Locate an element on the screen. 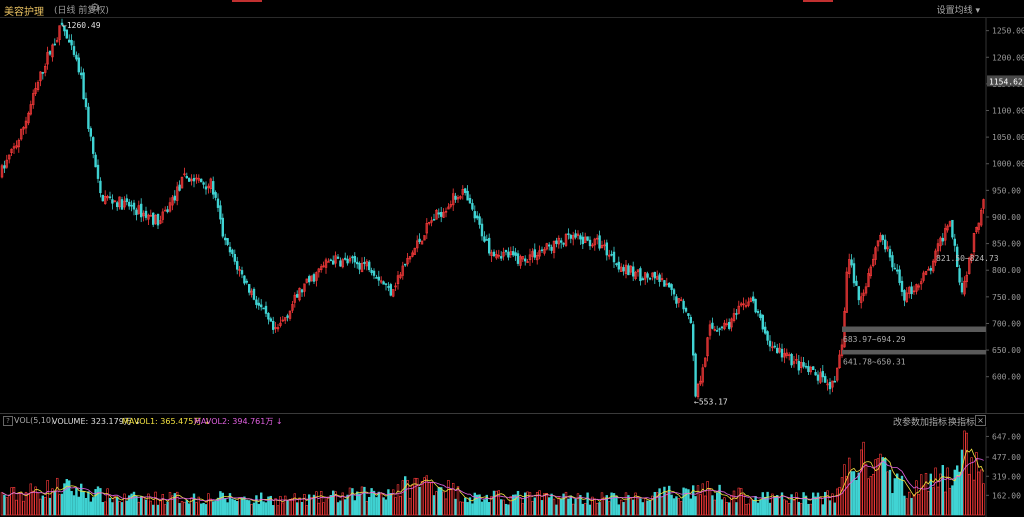 The height and width of the screenshot is (517, 1024). gear-icon: ⚙ is located at coordinates (95, 7).